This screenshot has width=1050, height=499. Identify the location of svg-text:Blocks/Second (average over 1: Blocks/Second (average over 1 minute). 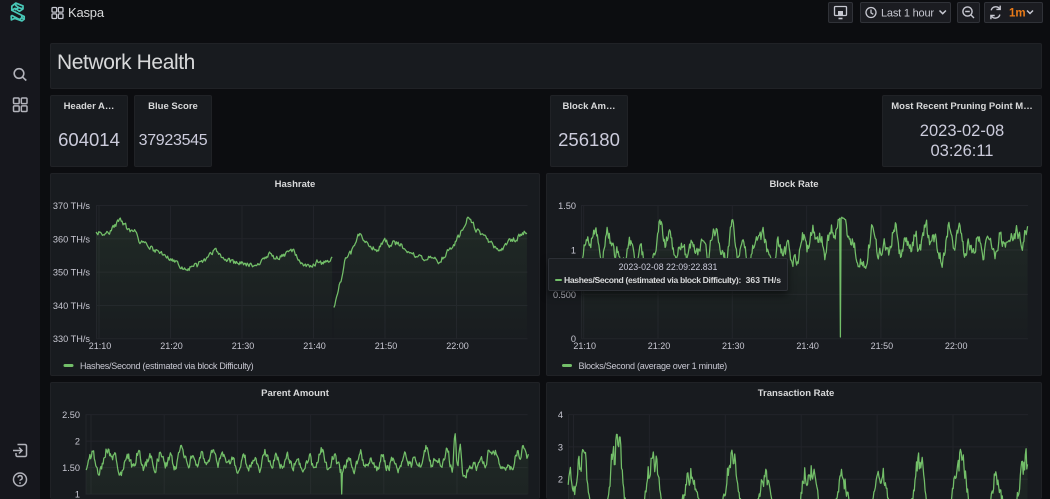
(653, 366).